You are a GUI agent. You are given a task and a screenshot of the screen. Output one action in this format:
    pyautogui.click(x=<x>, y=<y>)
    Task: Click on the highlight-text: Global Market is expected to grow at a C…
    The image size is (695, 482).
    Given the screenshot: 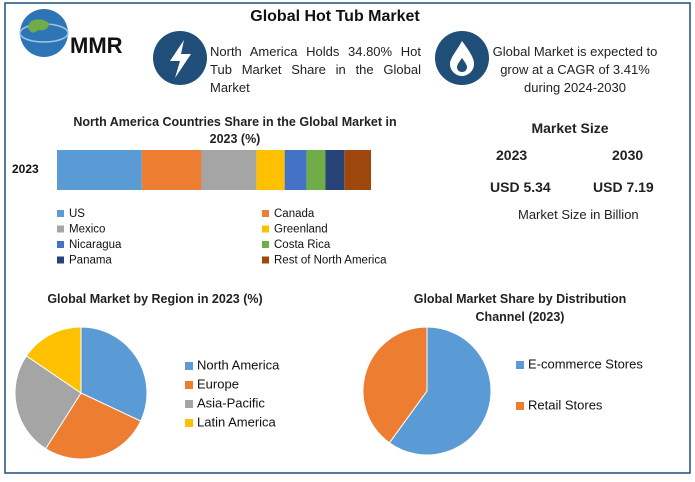 What is the action you would take?
    pyautogui.click(x=575, y=69)
    